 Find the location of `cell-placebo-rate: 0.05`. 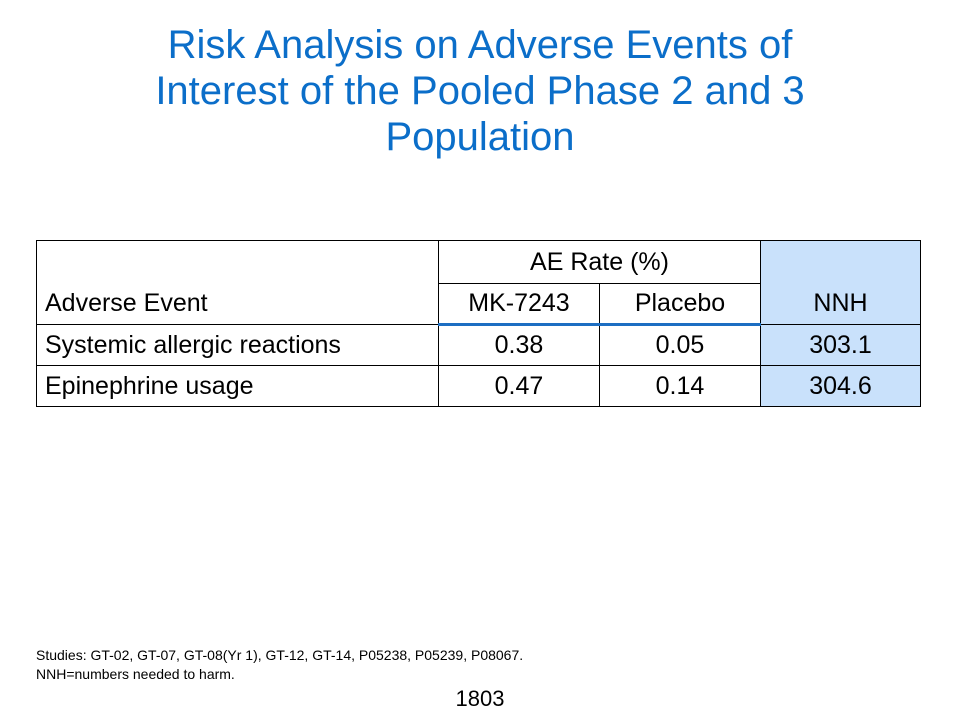

cell-placebo-rate: 0.05 is located at coordinates (680, 345).